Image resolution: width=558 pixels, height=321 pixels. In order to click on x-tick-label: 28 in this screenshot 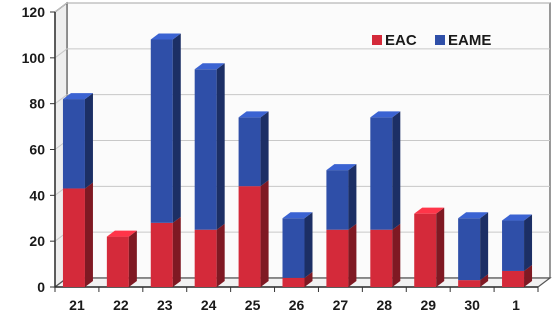, I will do `click(385, 305)`.